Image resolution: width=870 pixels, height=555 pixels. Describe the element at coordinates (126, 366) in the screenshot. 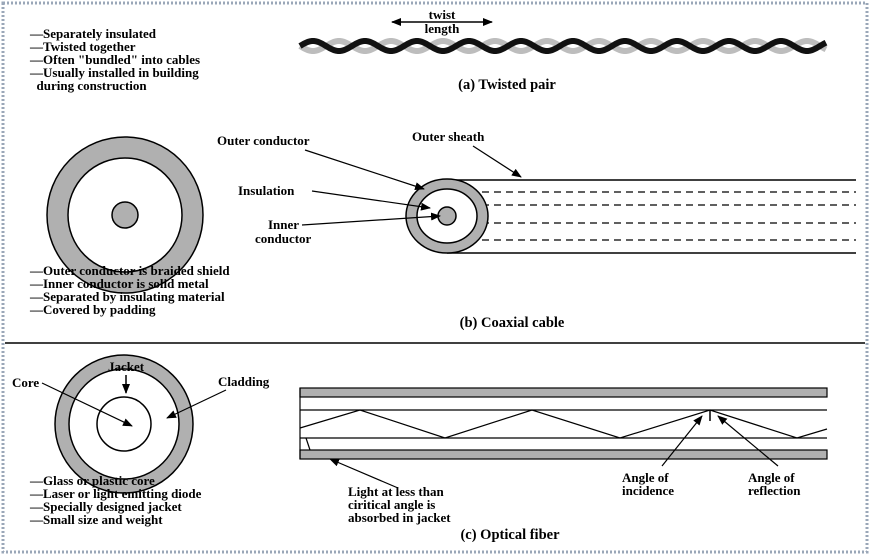

I see `jacket-label: Jacket` at that location.